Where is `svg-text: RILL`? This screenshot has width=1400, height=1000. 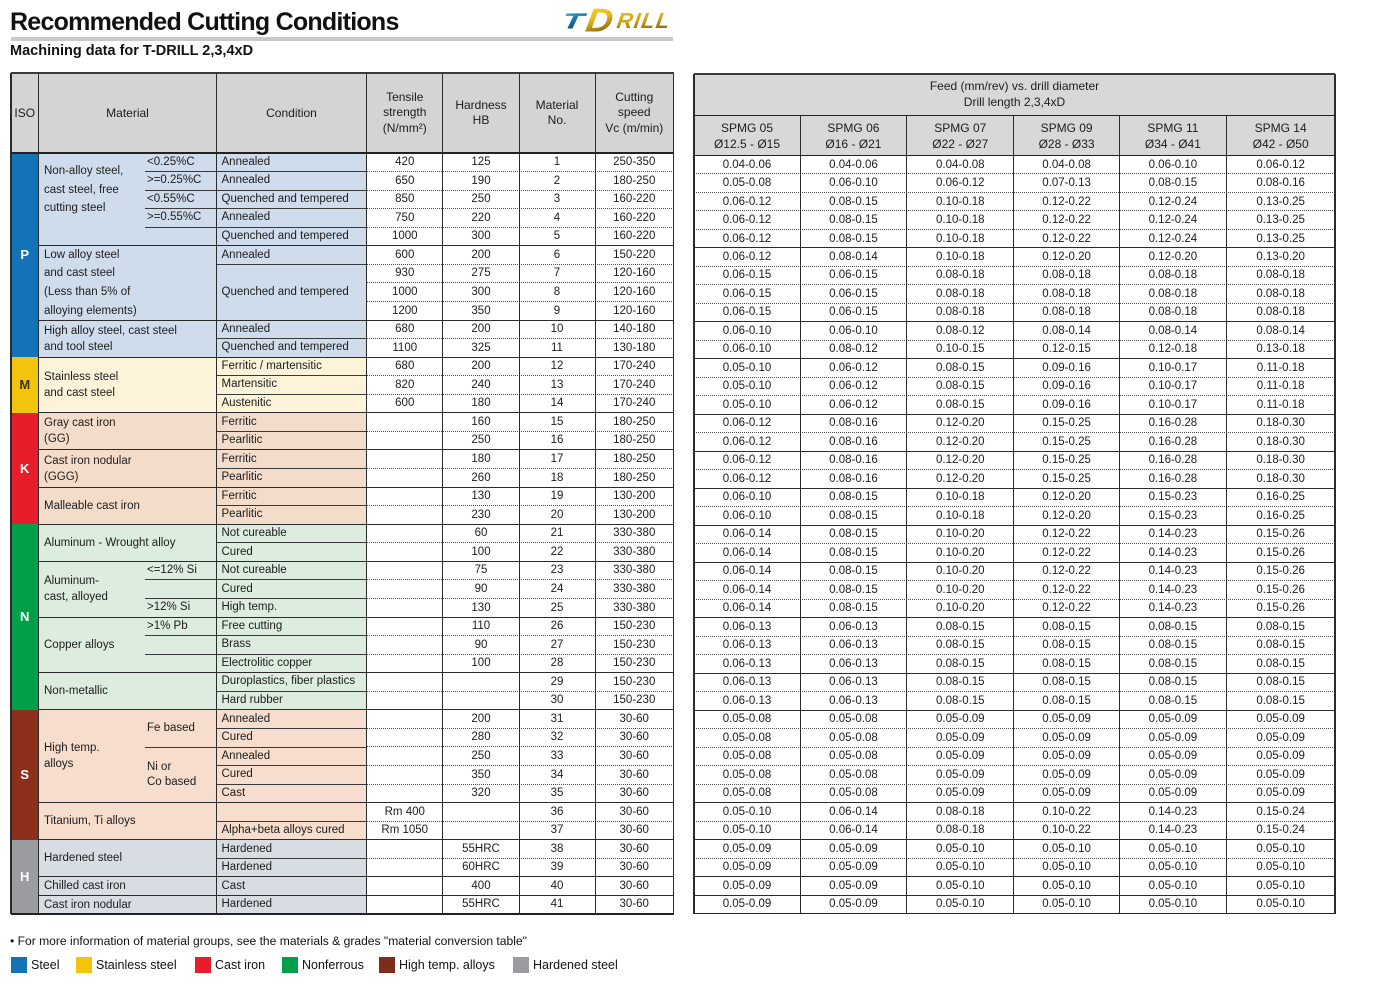 svg-text: RILL is located at coordinates (644, 20).